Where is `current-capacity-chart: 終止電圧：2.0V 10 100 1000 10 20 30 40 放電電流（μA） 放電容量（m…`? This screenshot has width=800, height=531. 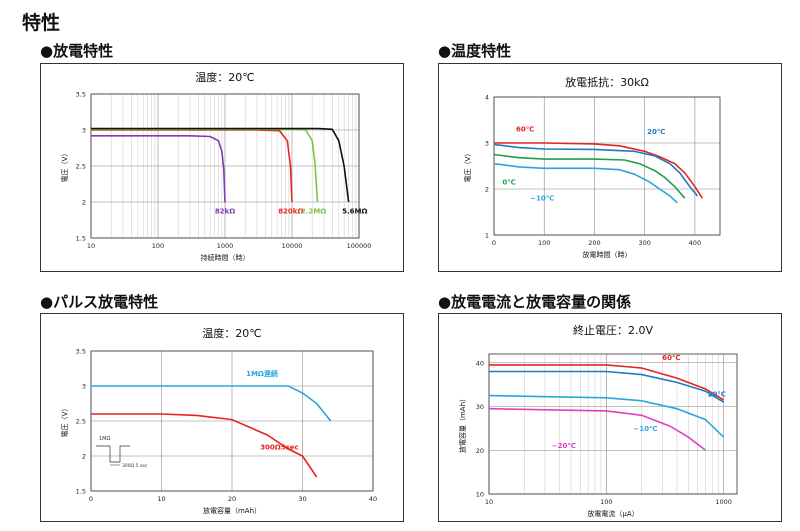
current-capacity-chart: 終止電圧：2.0V 10 100 1000 10 20 30 40 放電電流（μA） 放電容量（m… is located at coordinates (598, 420).